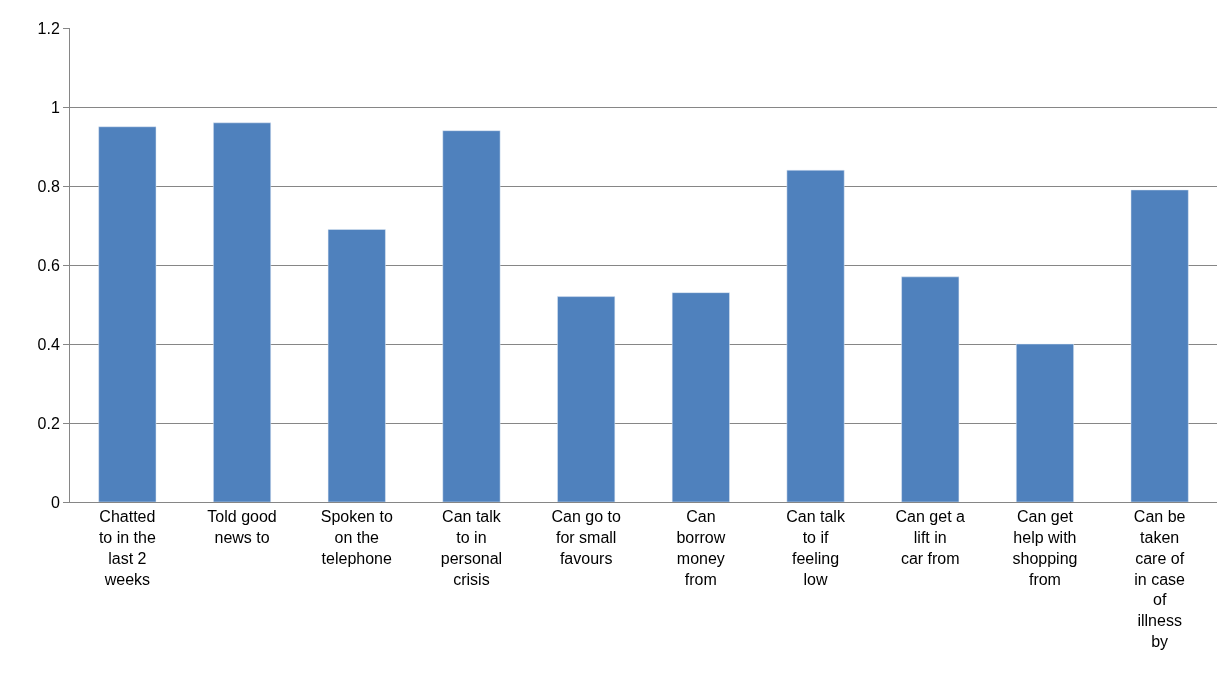  What do you see at coordinates (48, 265) in the screenshot?
I see `y-tick-label: 0.6` at bounding box center [48, 265].